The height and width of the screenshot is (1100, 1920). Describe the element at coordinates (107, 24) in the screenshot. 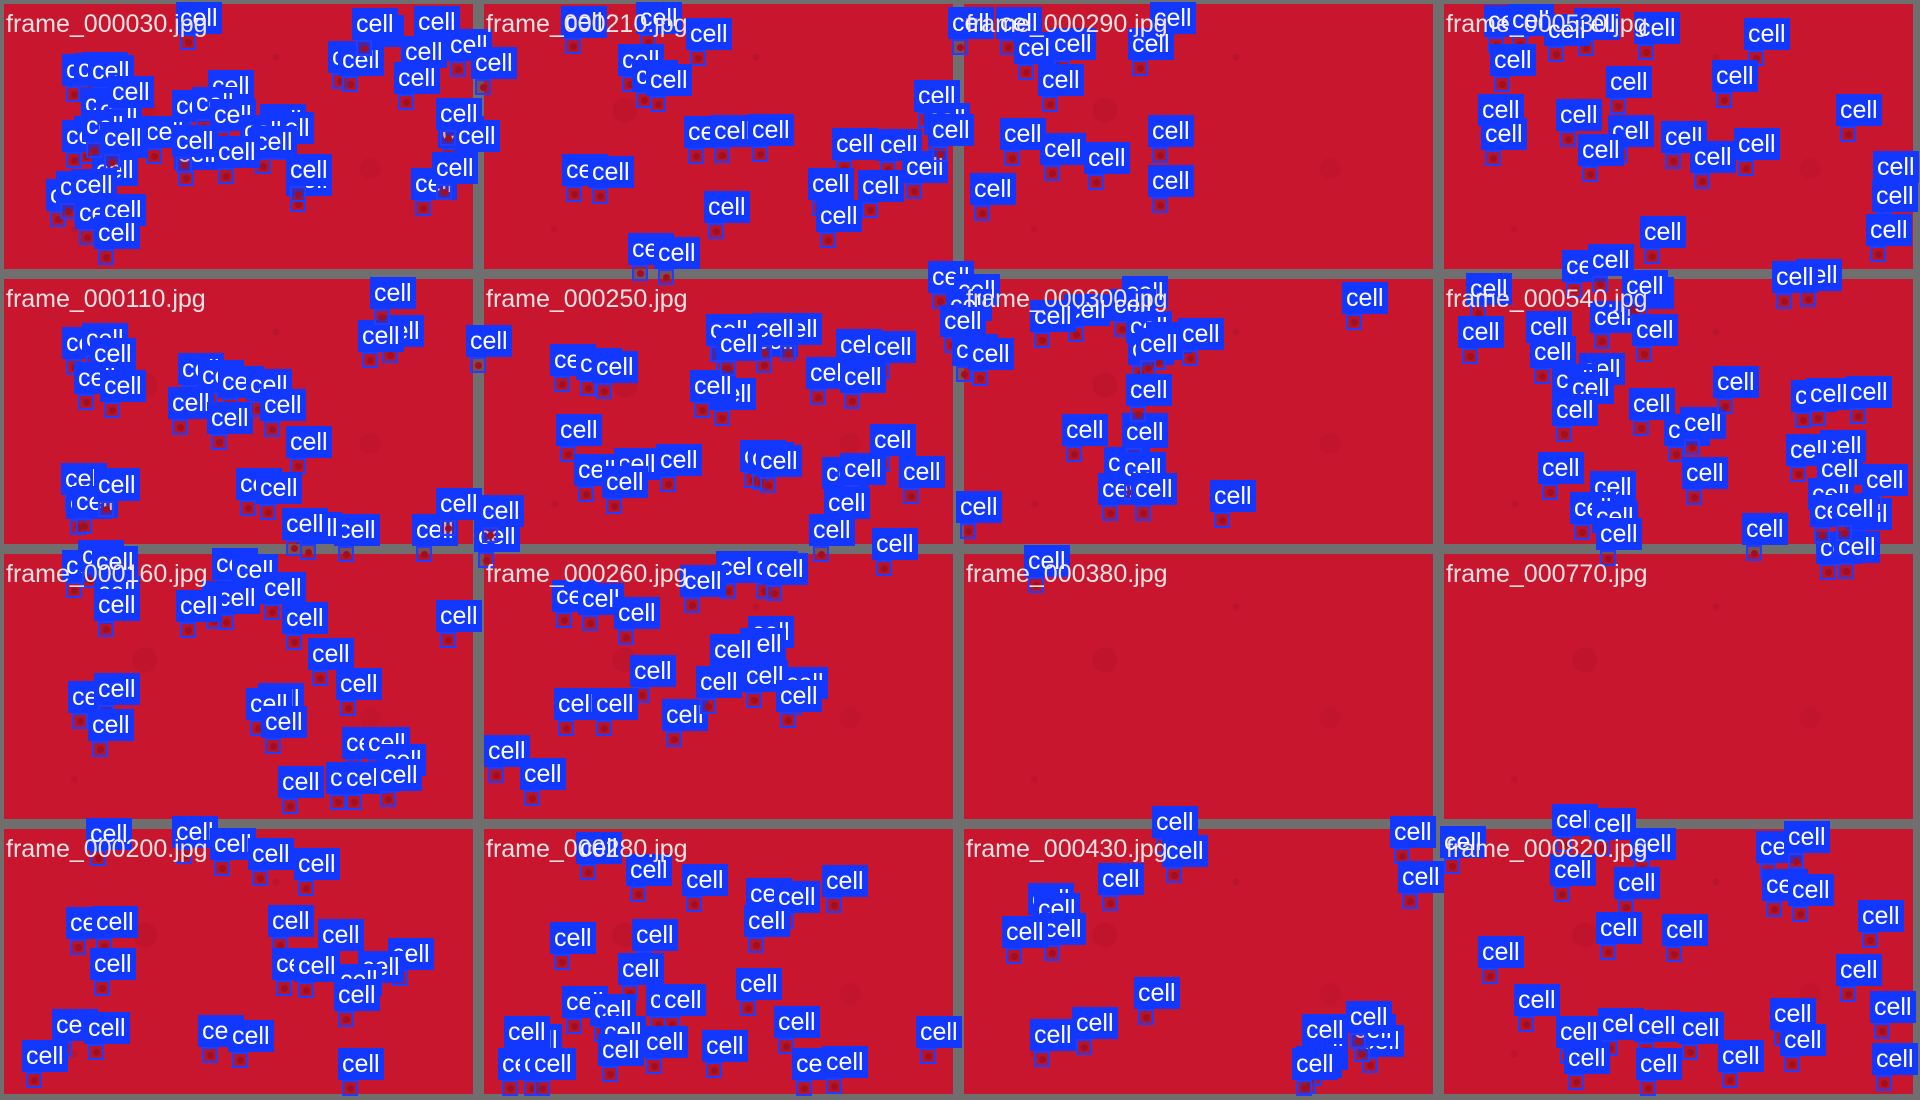

I see `tile-filename: frame_000030.jpg` at that location.